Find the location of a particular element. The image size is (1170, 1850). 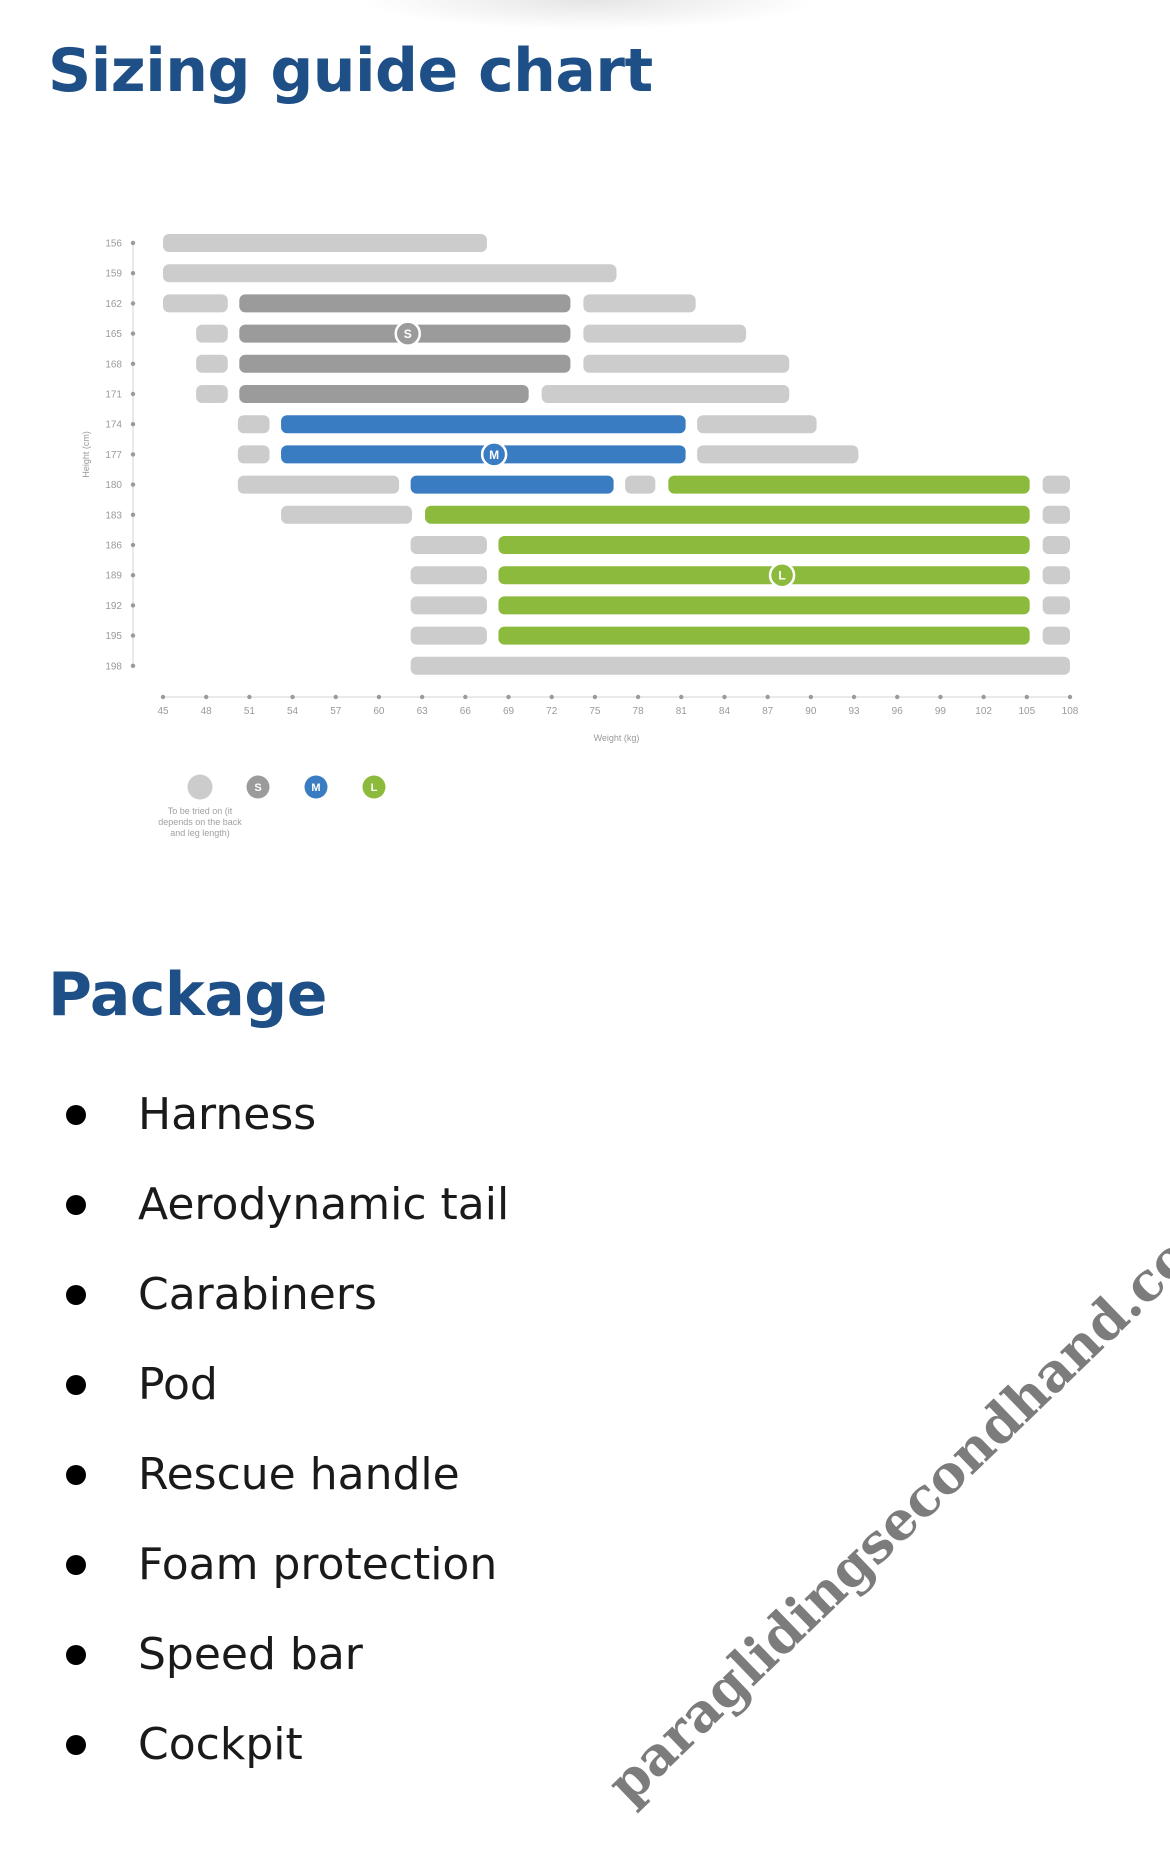

list-item-label: Pod is located at coordinates (178, 1384).